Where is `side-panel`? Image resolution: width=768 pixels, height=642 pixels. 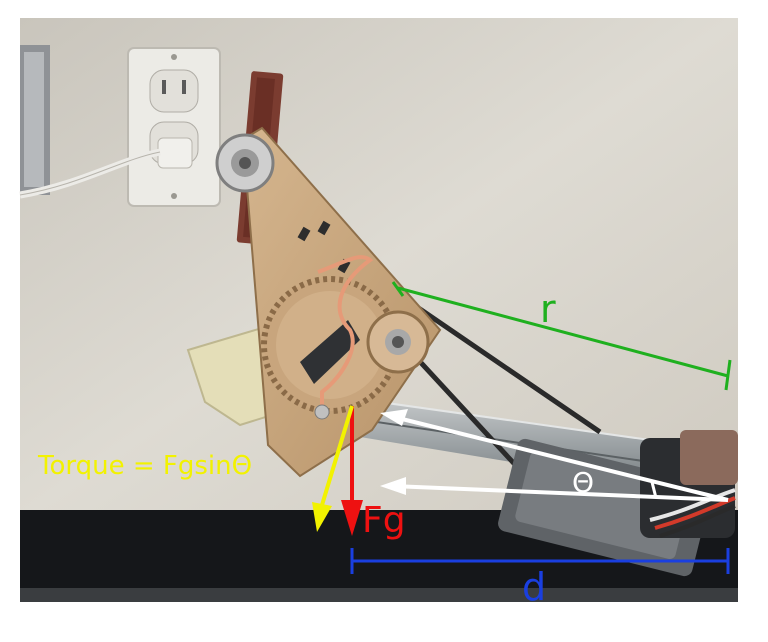
side-panel is located at coordinates (35, 120).